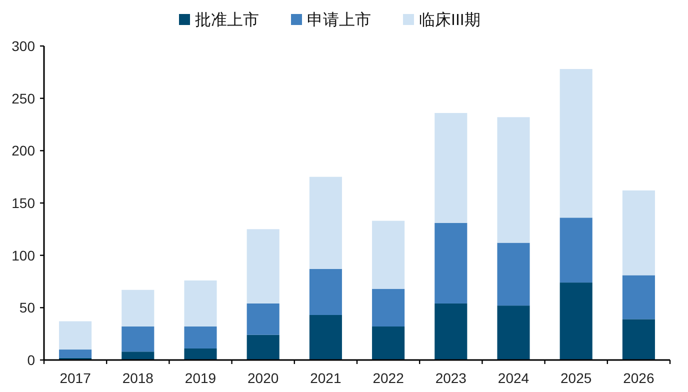  I want to click on y-tick-label: 50, so click(27, 308).